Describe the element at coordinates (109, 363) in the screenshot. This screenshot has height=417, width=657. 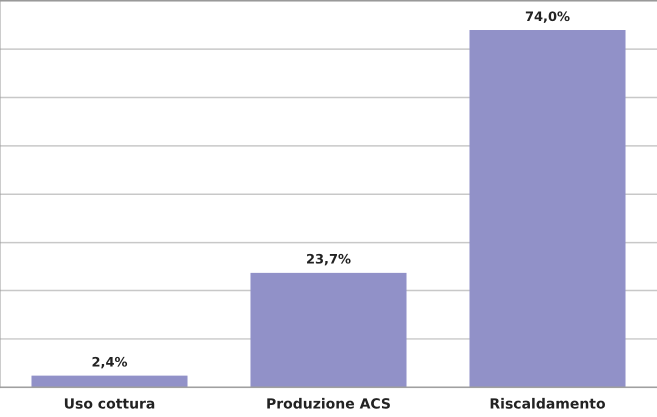
I see `data-label: 2,4%` at that location.